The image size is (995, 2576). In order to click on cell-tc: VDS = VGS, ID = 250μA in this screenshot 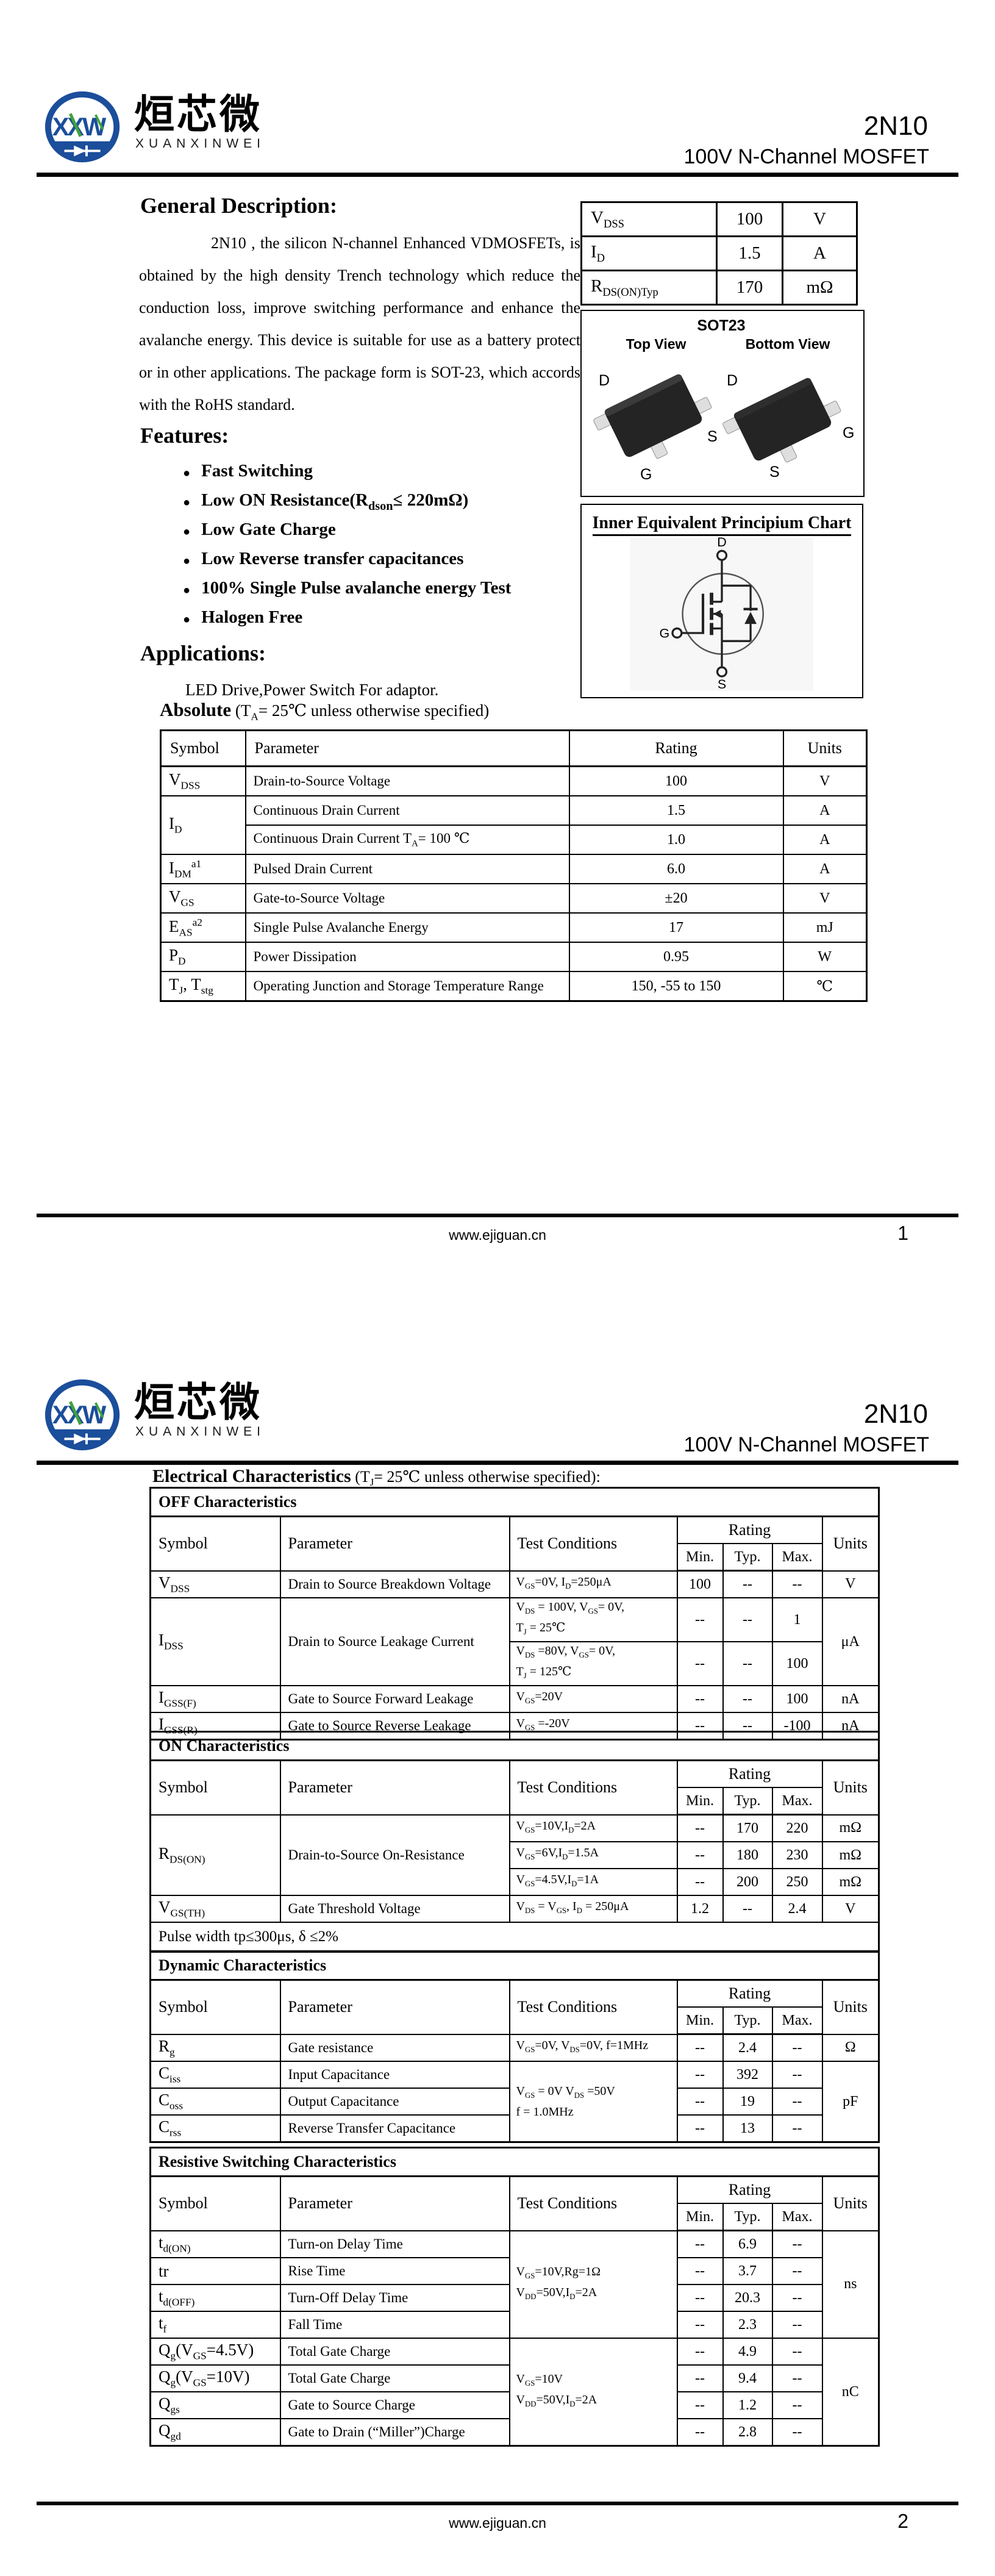, I will do `click(593, 1909)`.